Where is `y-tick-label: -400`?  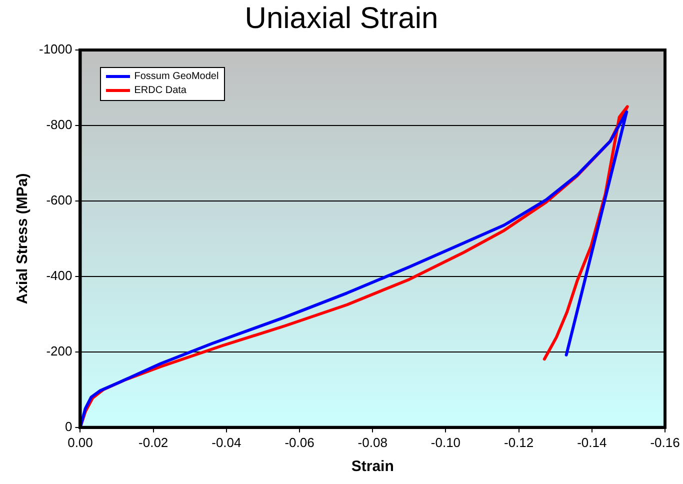 y-tick-label: -400 is located at coordinates (59, 276).